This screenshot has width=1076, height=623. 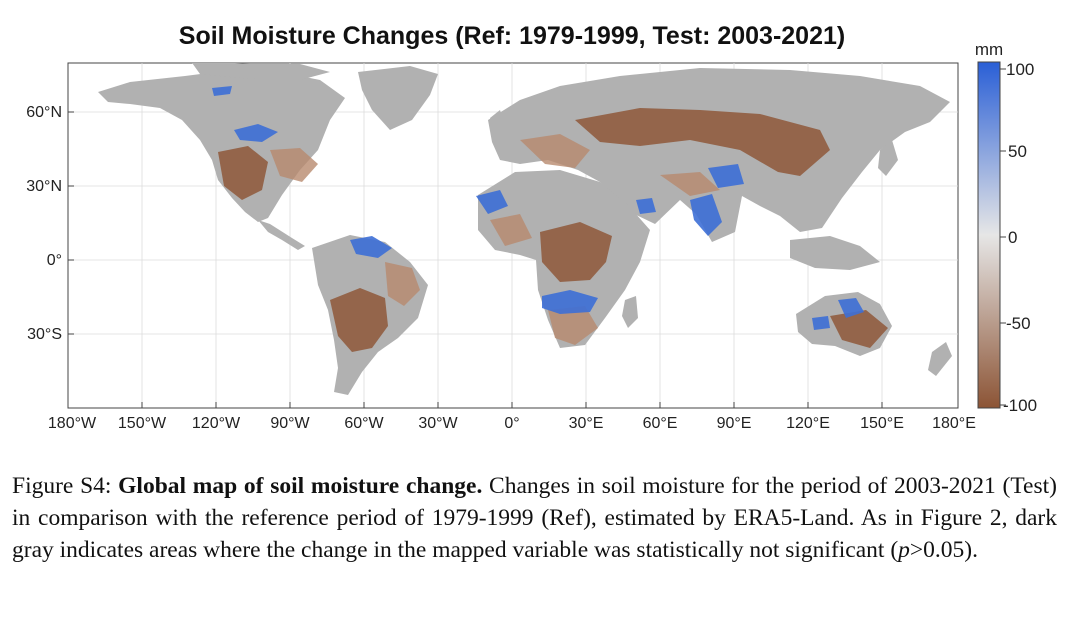 What do you see at coordinates (989, 49) in the screenshot?
I see `colorbar-unit: mm` at bounding box center [989, 49].